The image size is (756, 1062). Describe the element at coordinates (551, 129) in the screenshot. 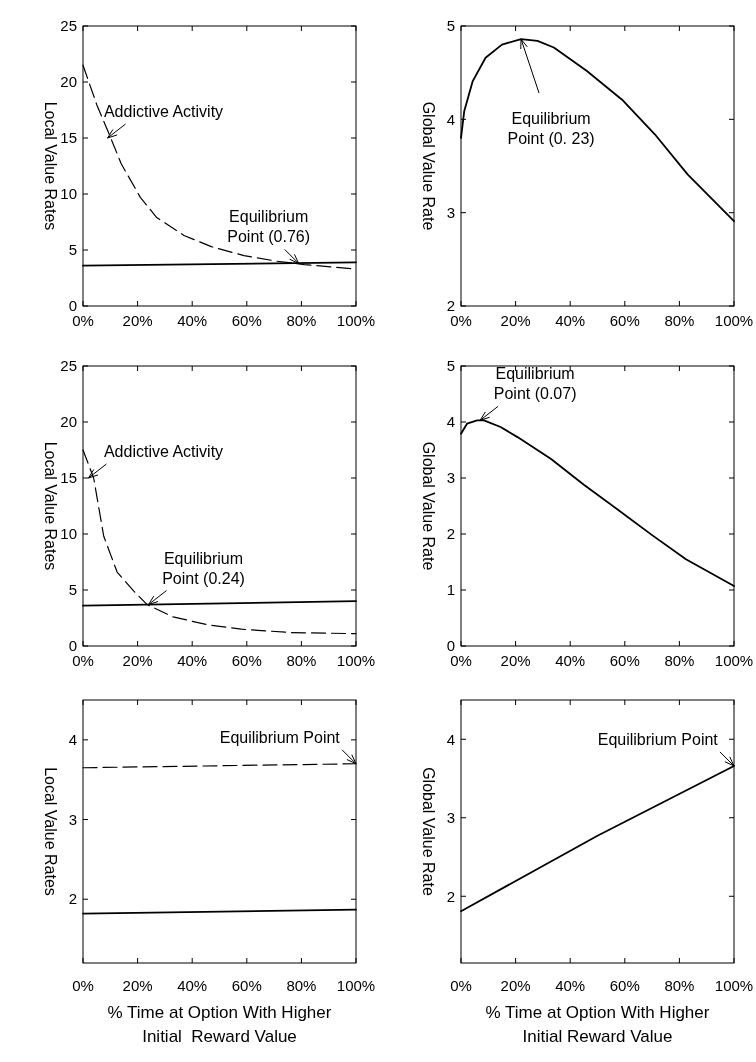

I see `annotation: Equilibrium Point (0. 23)` at that location.